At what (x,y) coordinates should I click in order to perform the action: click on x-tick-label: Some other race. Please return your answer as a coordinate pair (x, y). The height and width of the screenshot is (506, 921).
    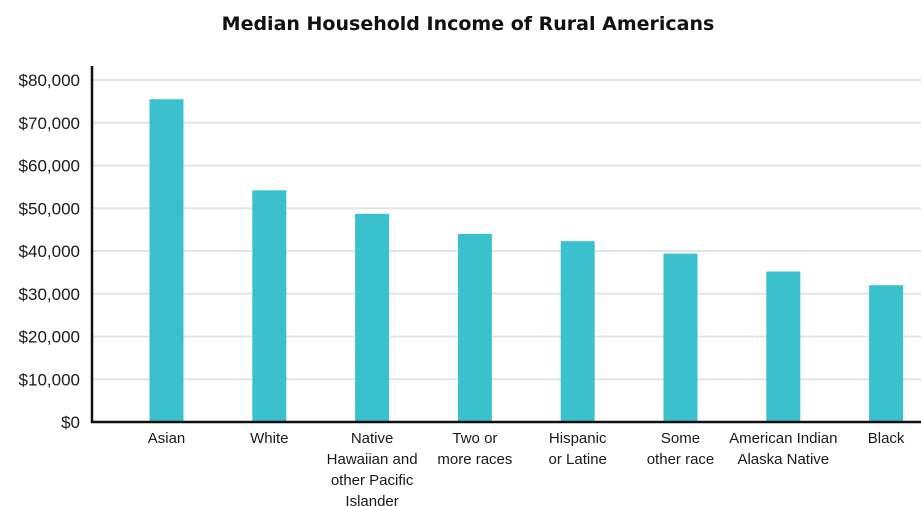
    Looking at the image, I should click on (681, 449).